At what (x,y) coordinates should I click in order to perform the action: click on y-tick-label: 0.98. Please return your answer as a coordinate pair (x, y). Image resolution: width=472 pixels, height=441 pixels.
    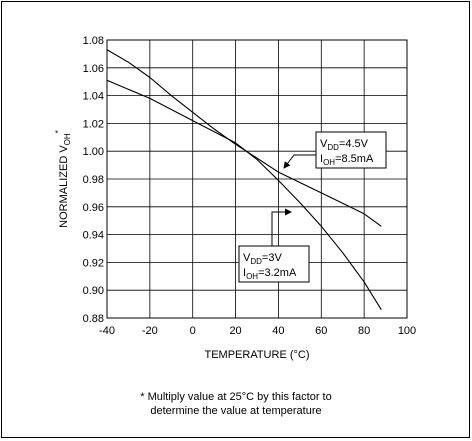
    Looking at the image, I should click on (93, 180).